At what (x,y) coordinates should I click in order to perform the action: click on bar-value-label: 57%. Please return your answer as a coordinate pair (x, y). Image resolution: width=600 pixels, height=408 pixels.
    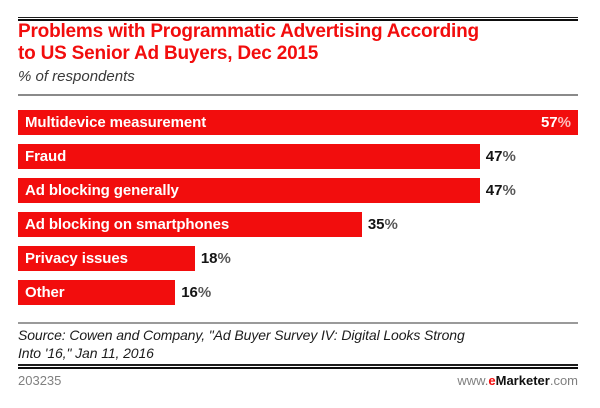
    Looking at the image, I should click on (555, 122).